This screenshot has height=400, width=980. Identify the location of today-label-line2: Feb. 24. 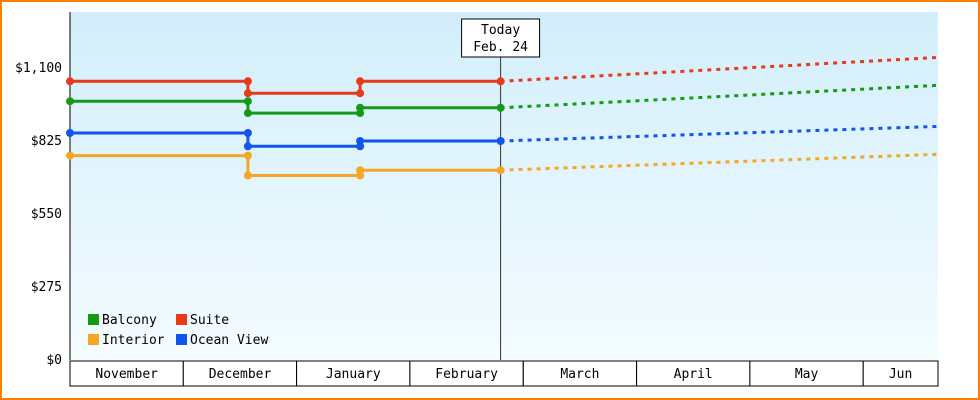
(500, 47).